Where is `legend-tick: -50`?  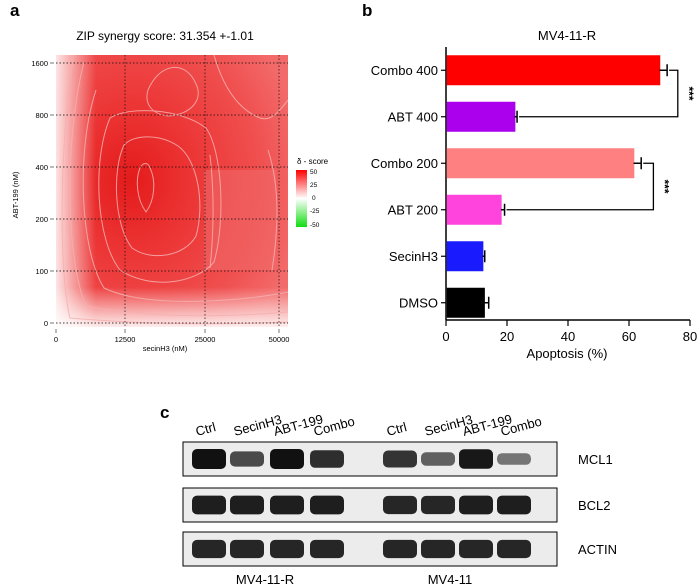 legend-tick: -50 is located at coordinates (315, 225).